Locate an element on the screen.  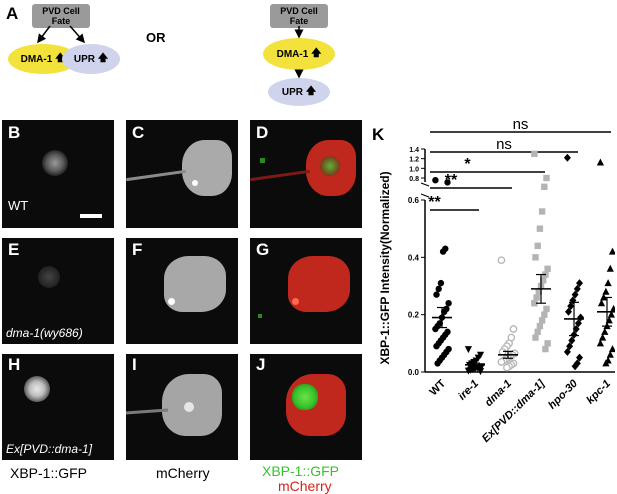
y-tick-label: 0.8 is located at coordinates (414, 179).